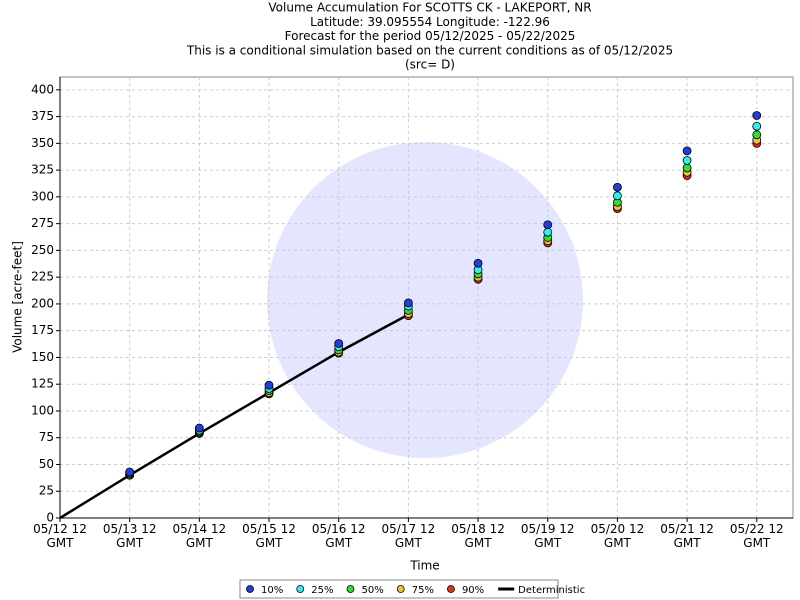  What do you see at coordinates (272, 590) in the screenshot?
I see `legend-label: 10%` at bounding box center [272, 590].